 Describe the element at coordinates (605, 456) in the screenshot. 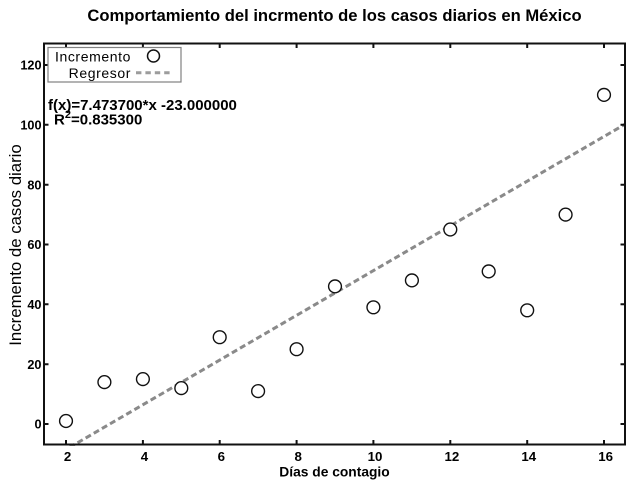

I see `svg-text: 16` at that location.